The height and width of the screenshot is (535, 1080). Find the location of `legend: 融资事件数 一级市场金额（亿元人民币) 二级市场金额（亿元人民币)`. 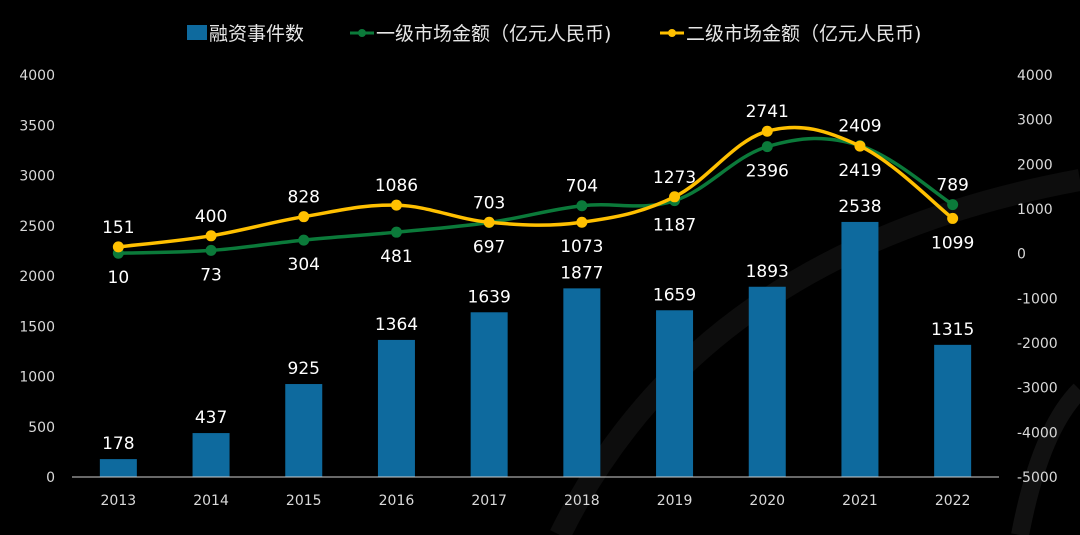

legend: 融资事件数 一级市场金额（亿元人民币) 二级市场金额（亿元人民币) is located at coordinates (554, 34).